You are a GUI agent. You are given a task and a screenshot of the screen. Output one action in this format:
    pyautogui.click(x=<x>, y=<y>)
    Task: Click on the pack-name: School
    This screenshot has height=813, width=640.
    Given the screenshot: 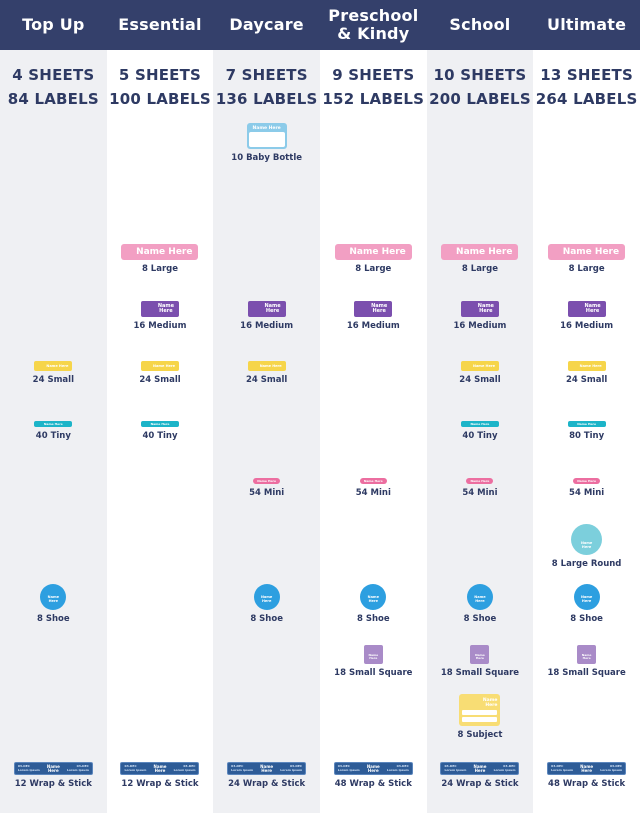 What is the action you would take?
    pyautogui.click(x=480, y=25)
    